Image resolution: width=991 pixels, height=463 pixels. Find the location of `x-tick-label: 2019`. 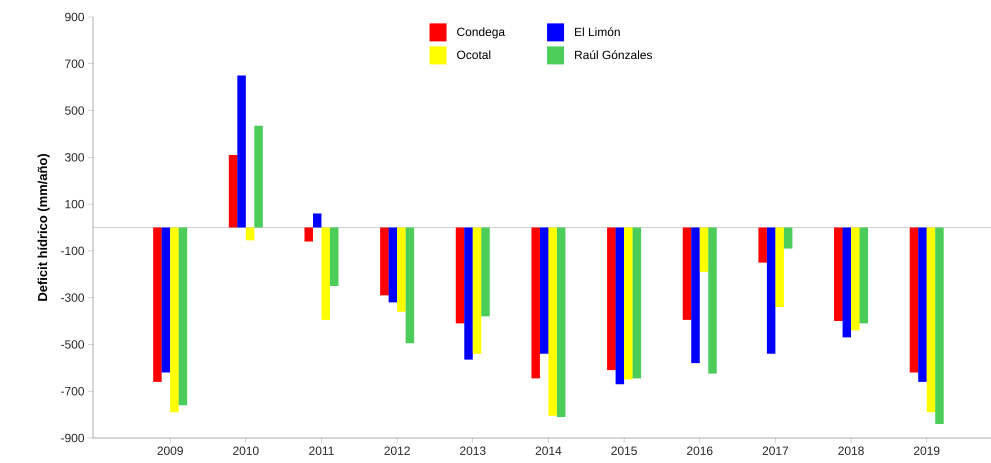

x-tick-label: 2019 is located at coordinates (927, 450).